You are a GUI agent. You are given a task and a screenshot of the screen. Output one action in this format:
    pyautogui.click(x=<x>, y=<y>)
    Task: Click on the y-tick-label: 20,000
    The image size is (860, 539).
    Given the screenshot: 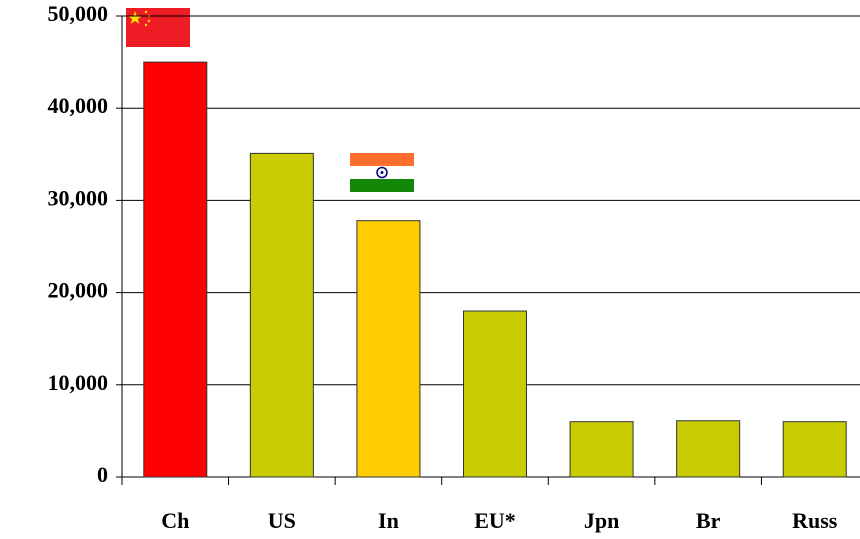 What is the action you would take?
    pyautogui.click(x=78, y=290)
    